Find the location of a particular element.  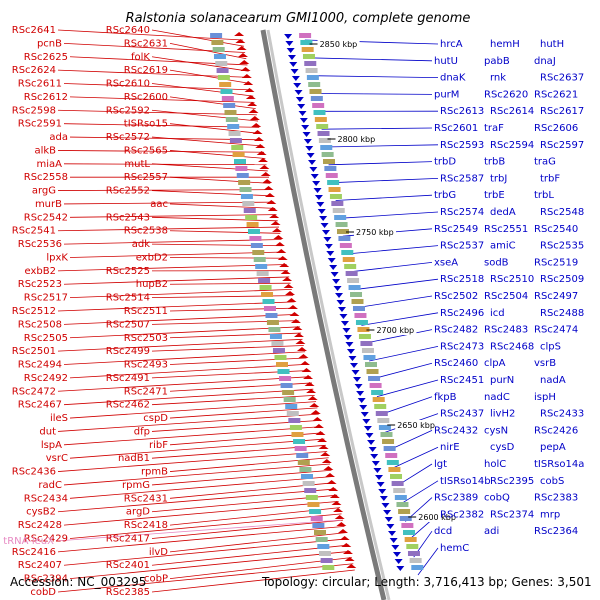

gene-label: RSc2385 is located at coordinates (128, 592).